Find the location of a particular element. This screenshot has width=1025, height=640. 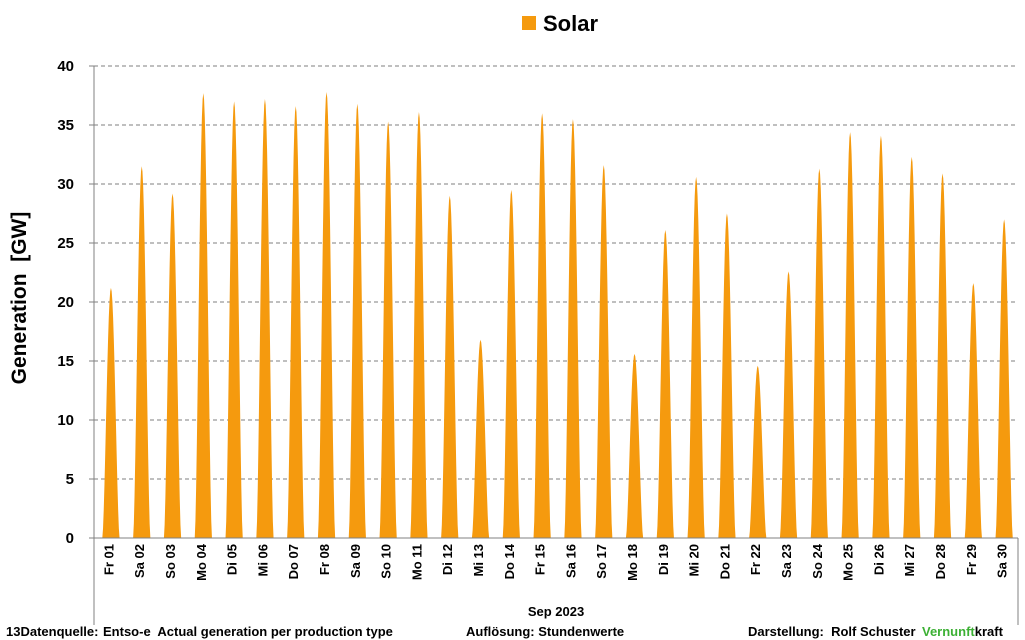

x-tick-label: Mi 13 is located at coordinates (478, 560).